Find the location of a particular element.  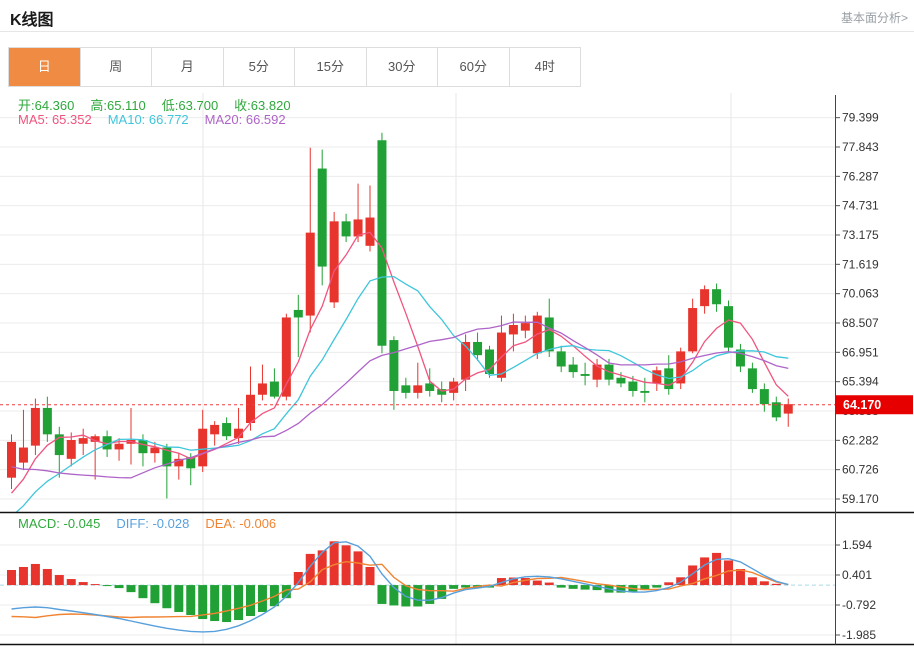

page-title: K线图 is located at coordinates (32, 20).